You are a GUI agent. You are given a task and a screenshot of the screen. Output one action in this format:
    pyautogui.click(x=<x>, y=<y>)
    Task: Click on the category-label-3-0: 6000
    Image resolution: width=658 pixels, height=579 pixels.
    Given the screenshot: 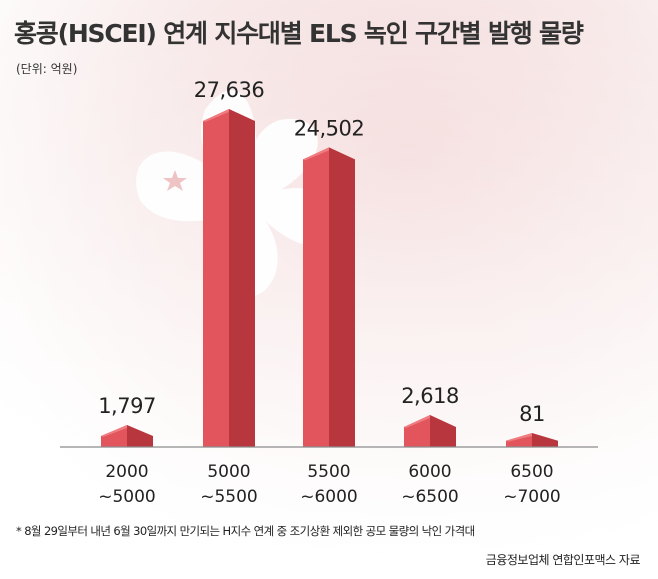 What is the action you would take?
    pyautogui.click(x=429, y=472)
    